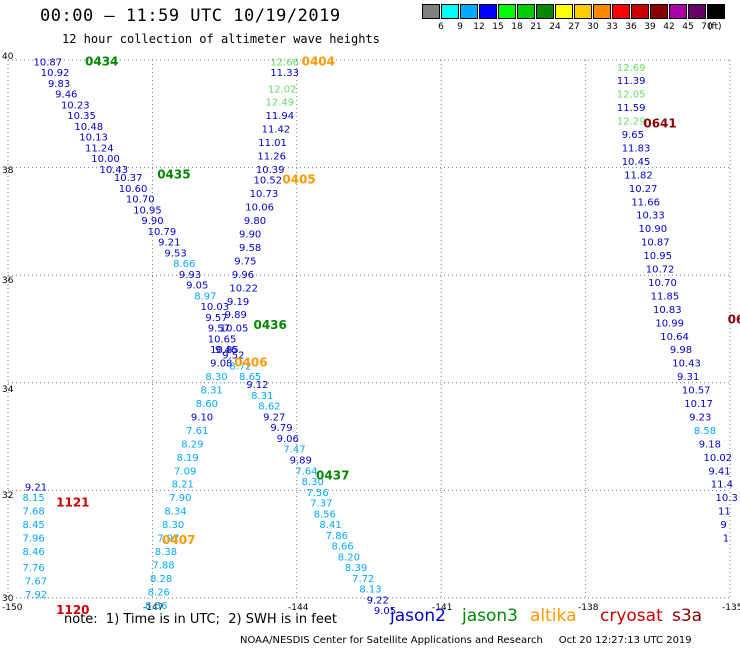 The height and width of the screenshot is (650, 740). Describe the element at coordinates (330, 525) in the screenshot. I see `wave-height-label: 8.41` at that location.